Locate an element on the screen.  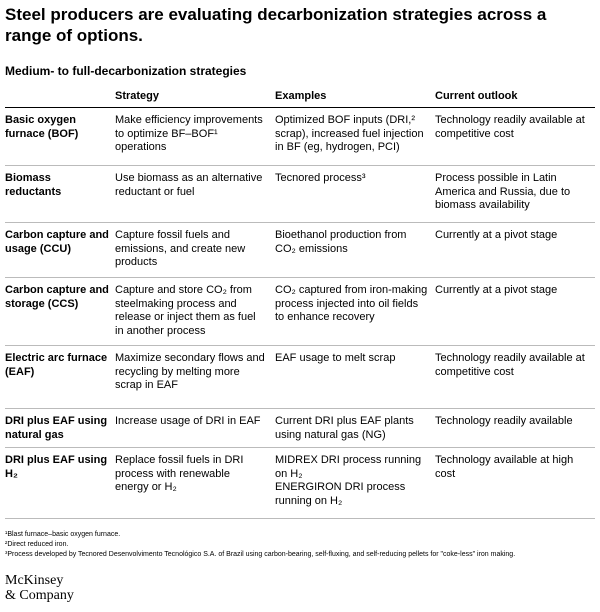
logo: McKinsey & Company is located at coordinates (39, 588).